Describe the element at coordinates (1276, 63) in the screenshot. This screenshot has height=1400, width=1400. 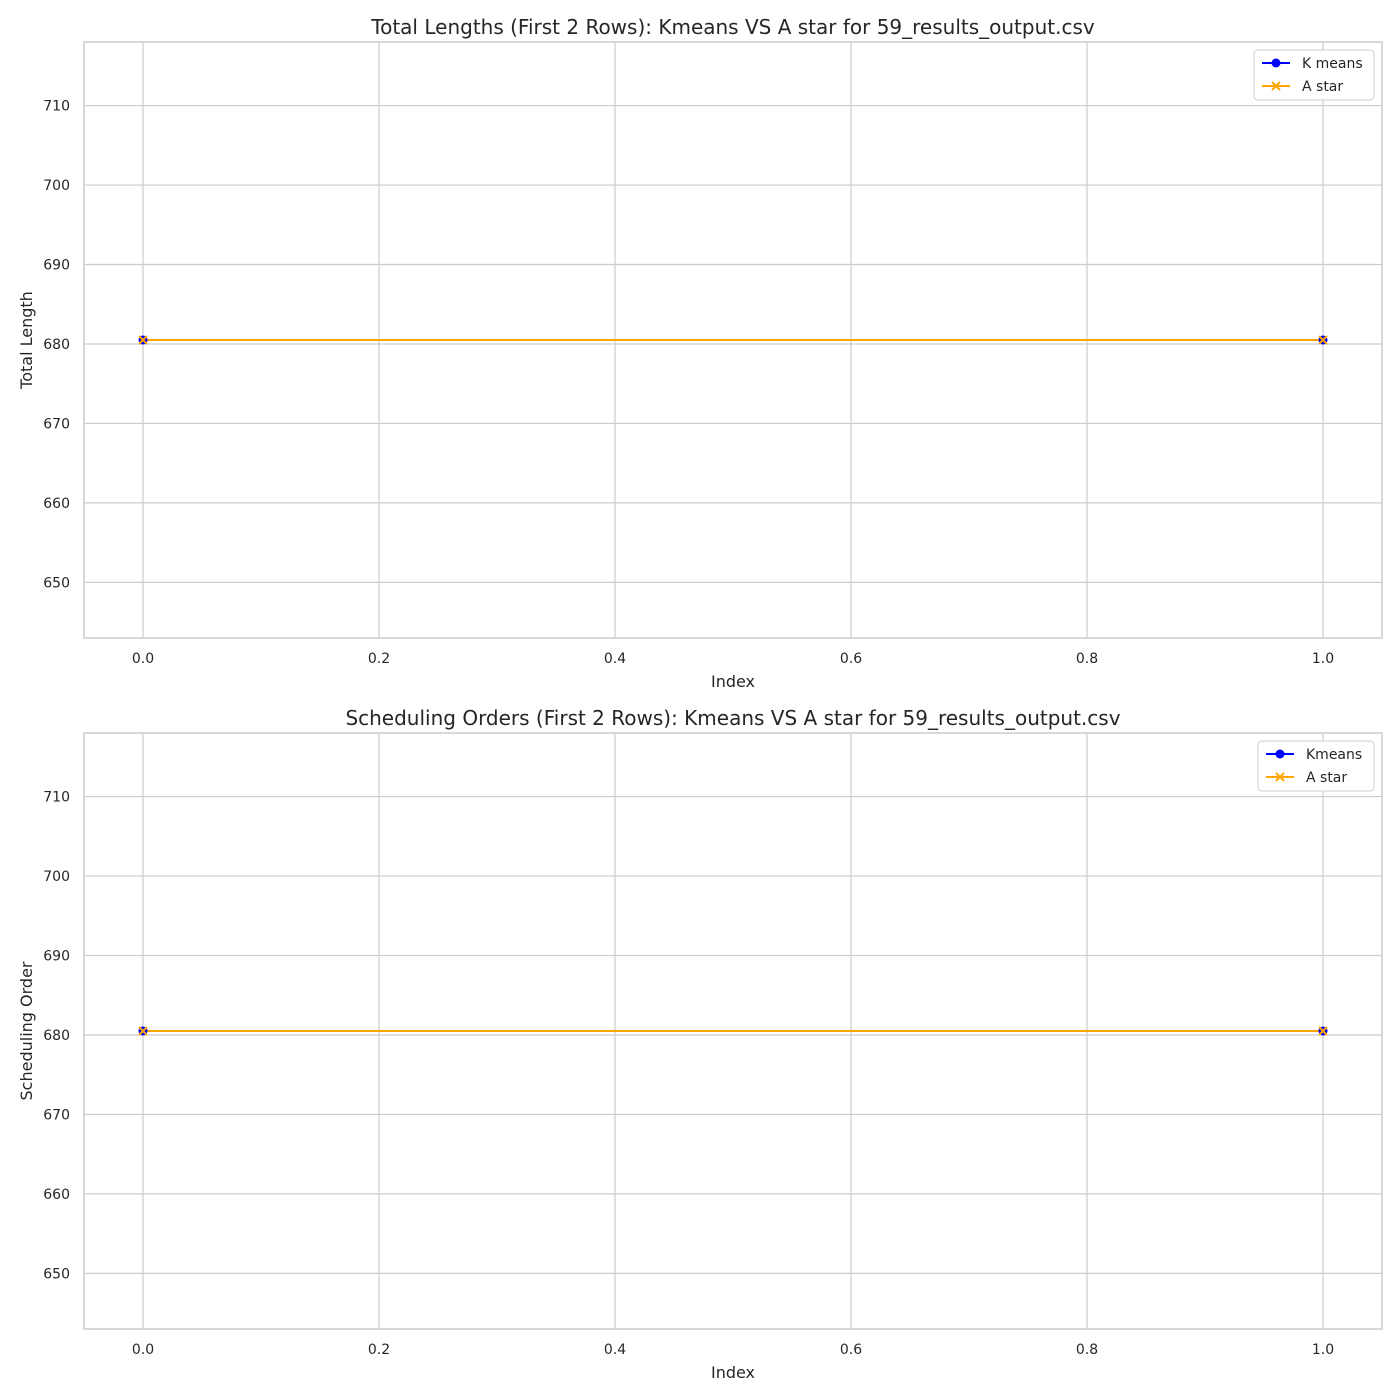
I see `legend-marker-k-means` at that location.